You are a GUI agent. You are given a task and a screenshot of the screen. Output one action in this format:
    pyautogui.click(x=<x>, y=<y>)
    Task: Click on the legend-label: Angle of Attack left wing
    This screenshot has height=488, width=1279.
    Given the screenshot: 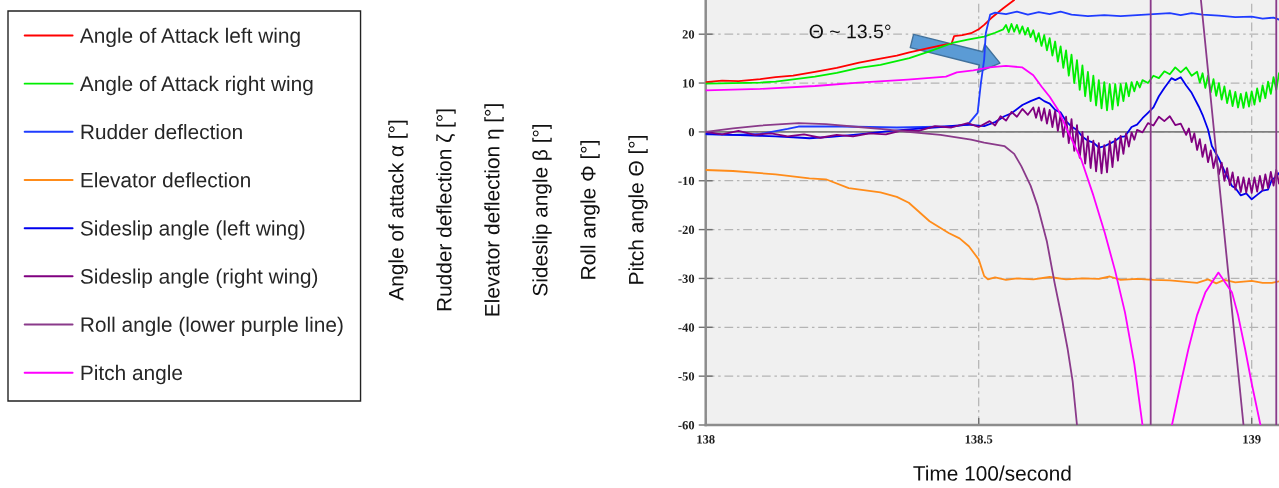 What is the action you would take?
    pyautogui.click(x=189, y=37)
    